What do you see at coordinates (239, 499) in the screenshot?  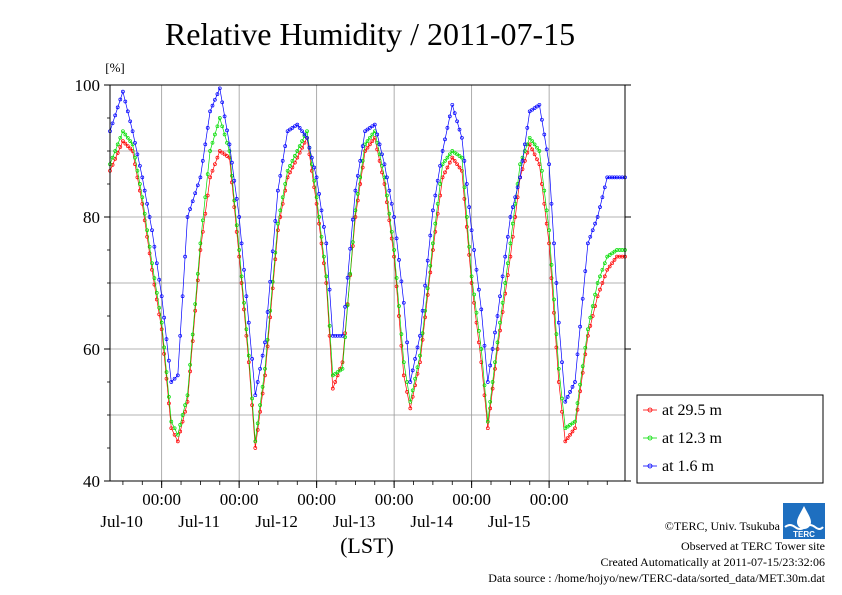 I see `x-tick-time: 00:00` at bounding box center [239, 499].